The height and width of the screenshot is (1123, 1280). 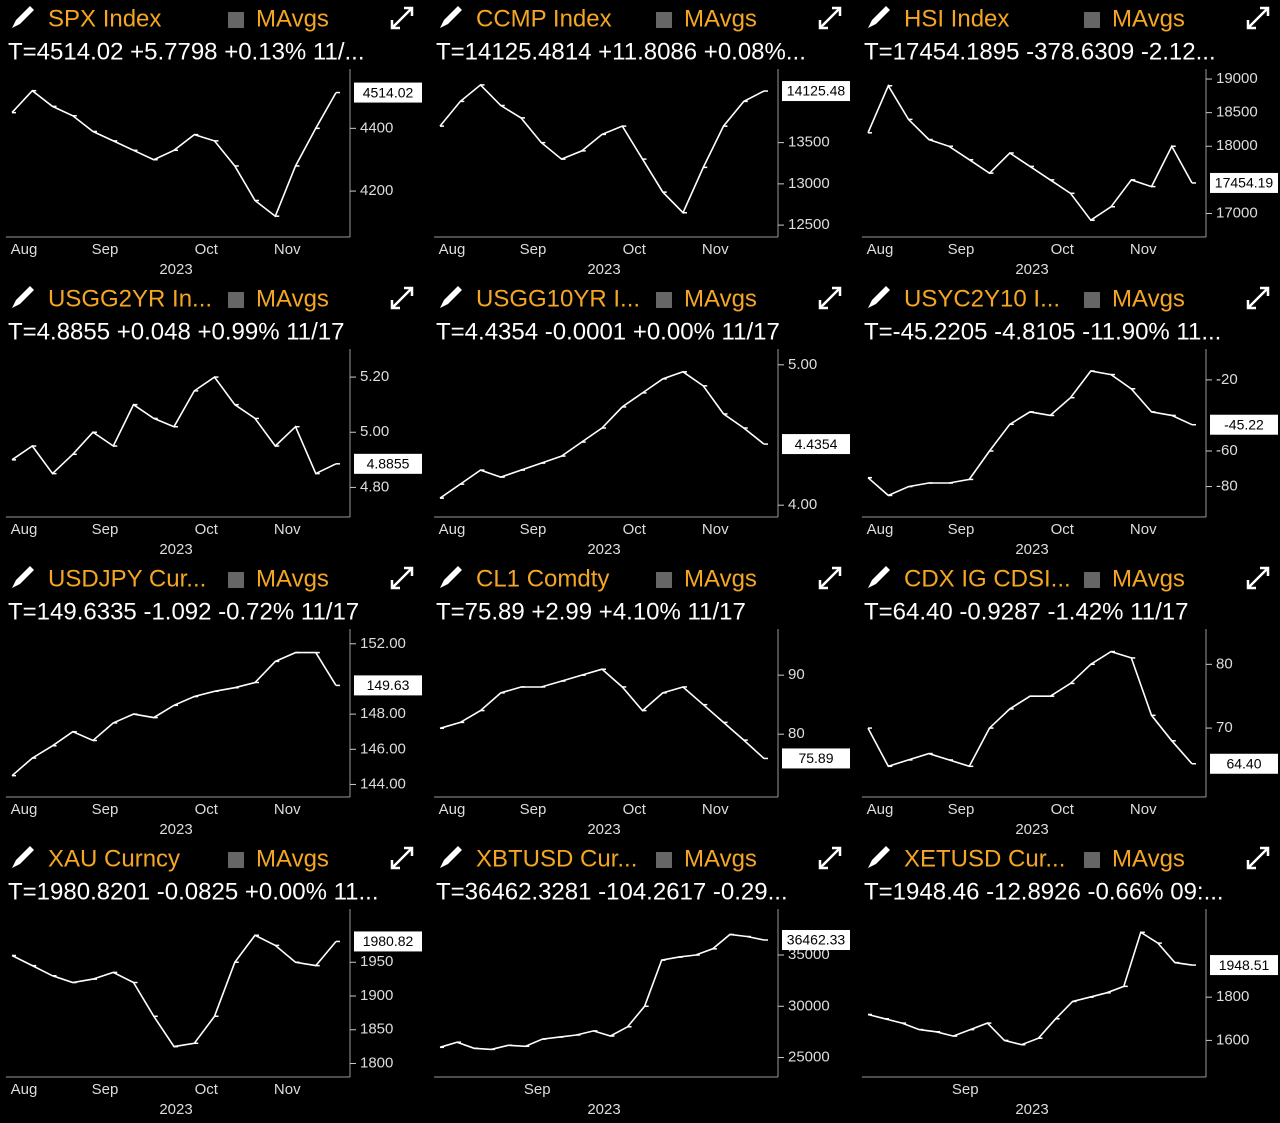 I want to click on last-value-label: 14125.48, so click(x=816, y=91).